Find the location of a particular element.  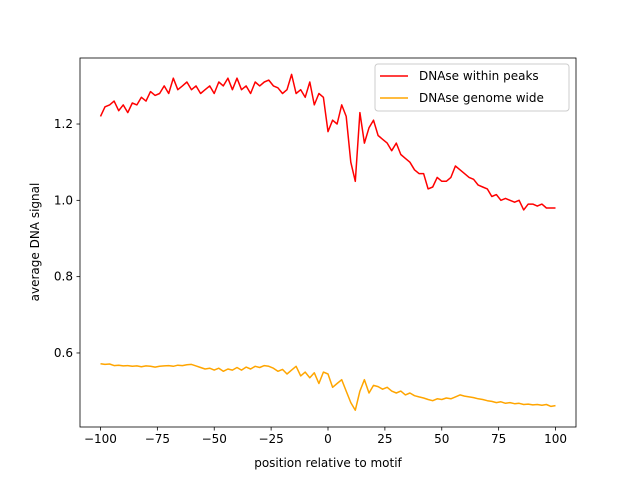

x-axis-label: position relative to motif is located at coordinates (328, 463).